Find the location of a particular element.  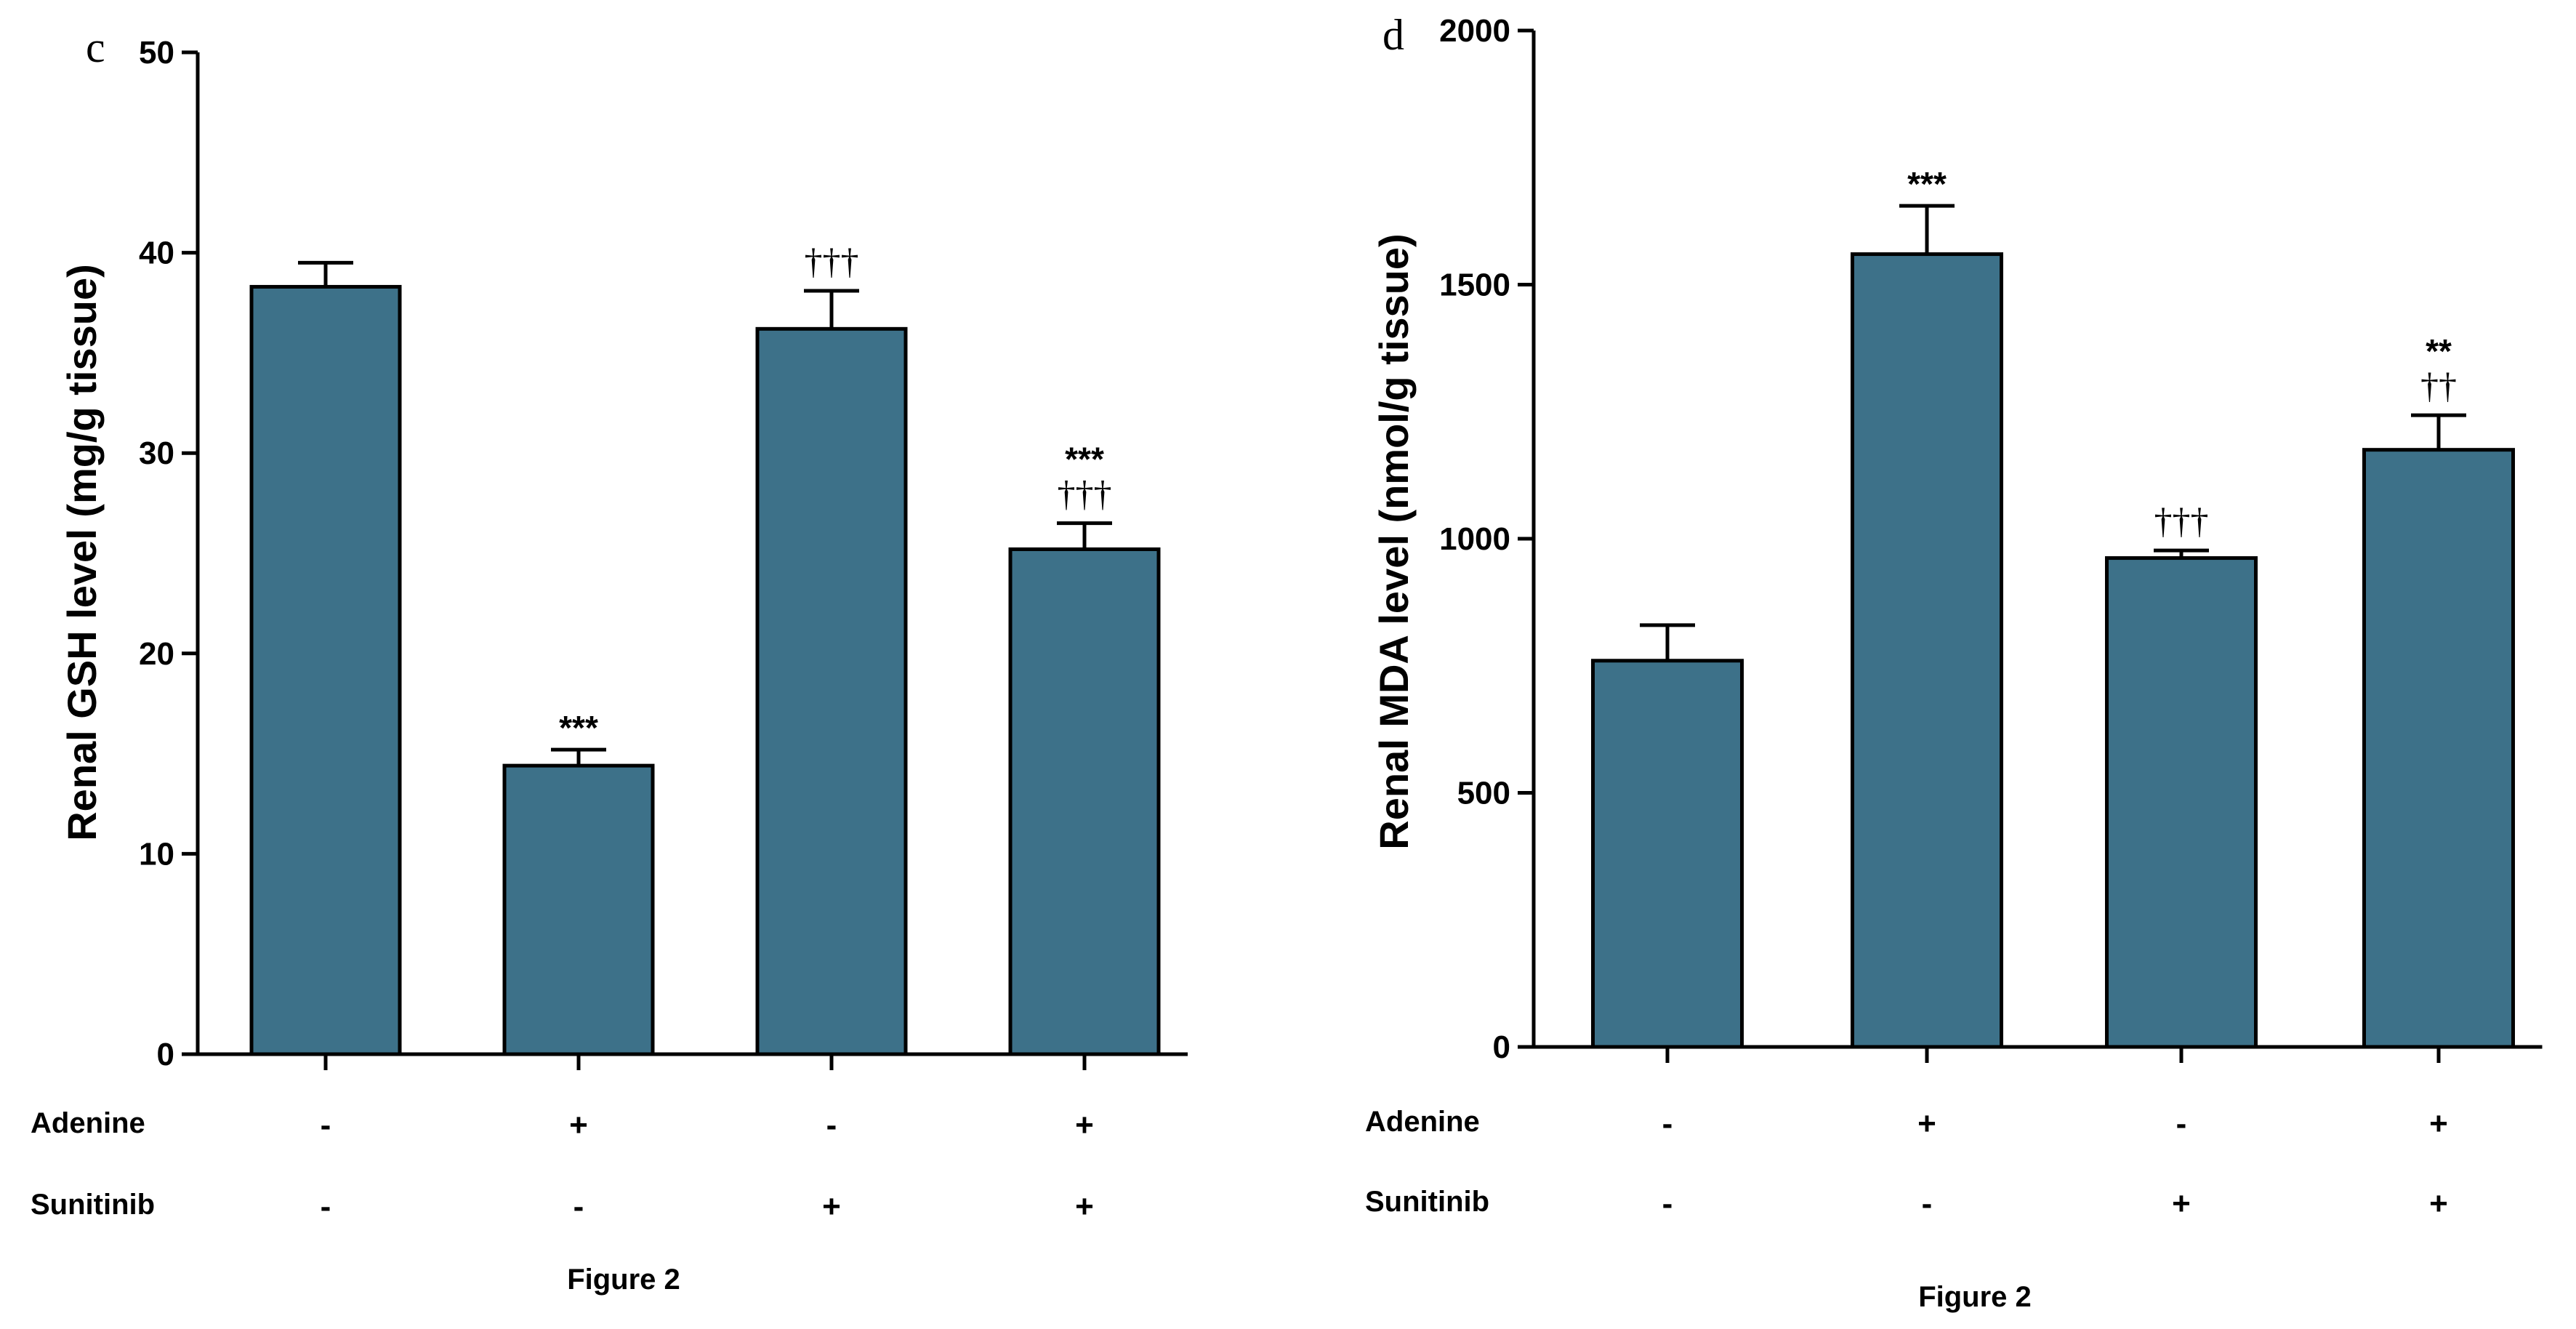

significance-stars: ** is located at coordinates (2439, 351).